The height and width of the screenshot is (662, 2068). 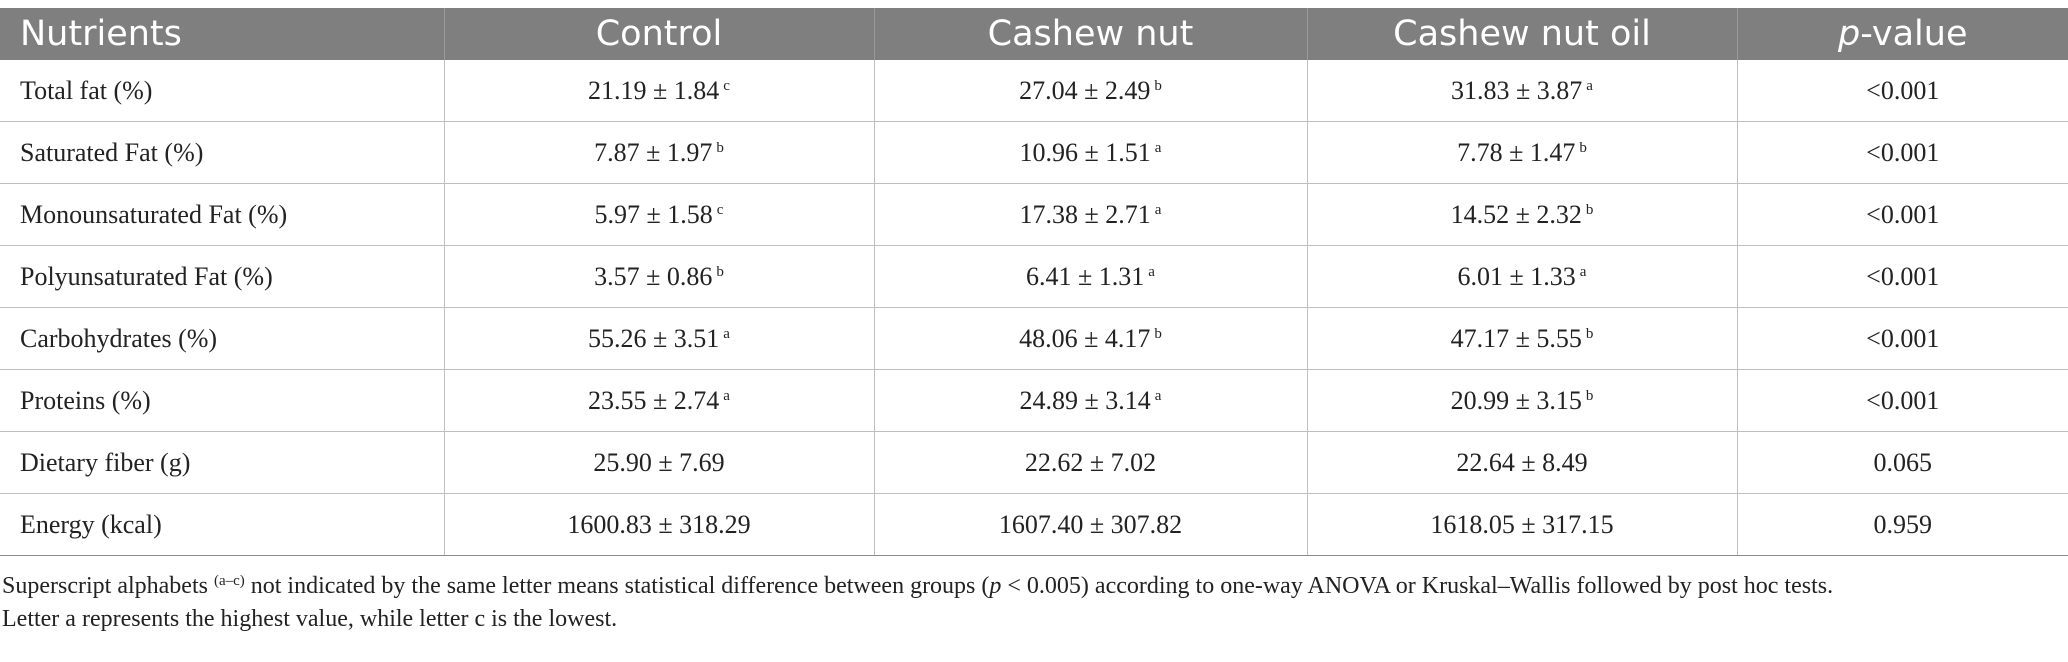 I want to click on header-p-rest: -value, so click(x=1914, y=34).